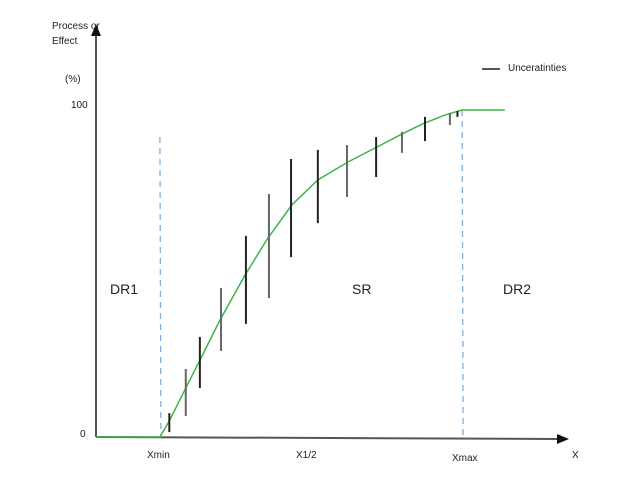  What do you see at coordinates (517, 289) in the screenshot?
I see `region-label-dr2: DR2` at bounding box center [517, 289].